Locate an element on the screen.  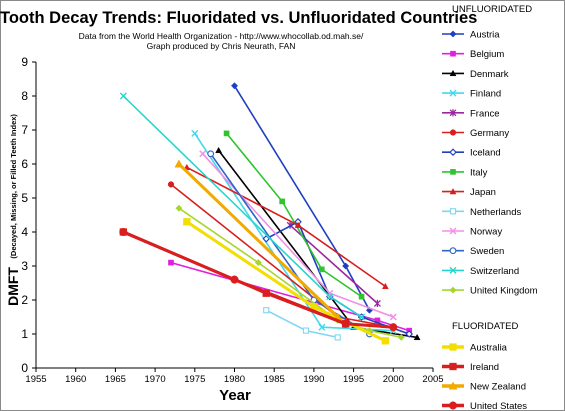
legend-item-united-states: United States is located at coordinates (484, 406).